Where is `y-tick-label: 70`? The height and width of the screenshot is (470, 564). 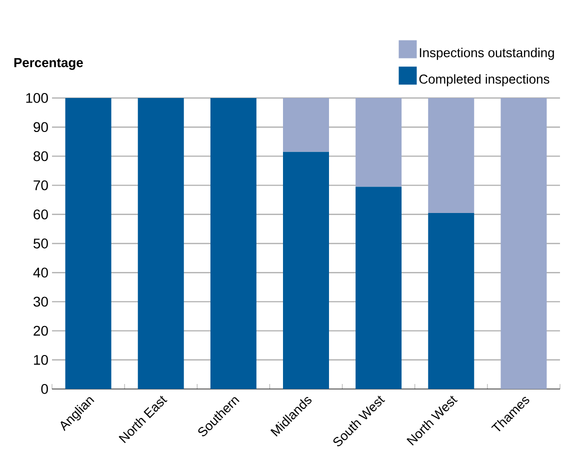 y-tick-label: 70 is located at coordinates (41, 185).